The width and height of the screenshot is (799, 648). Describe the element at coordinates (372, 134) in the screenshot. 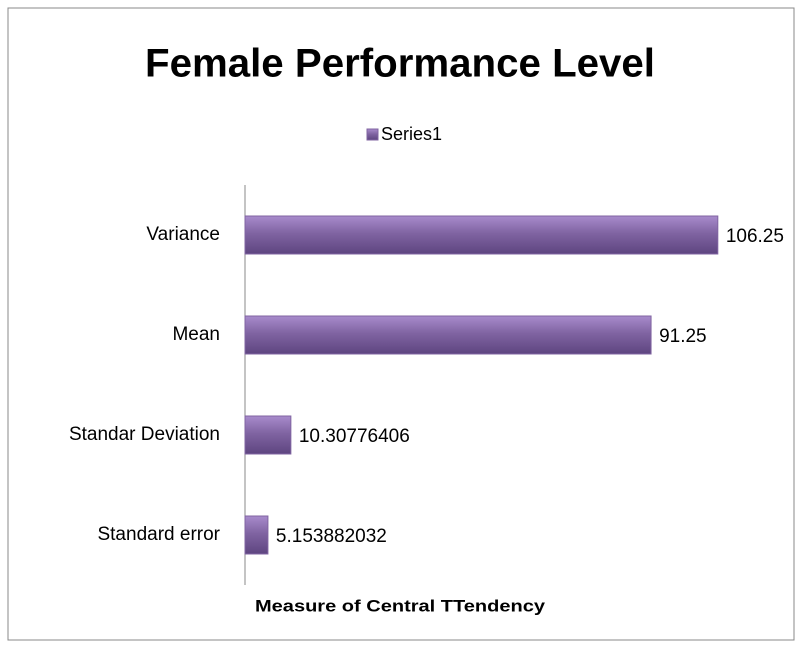

I see `legend-swatch` at that location.